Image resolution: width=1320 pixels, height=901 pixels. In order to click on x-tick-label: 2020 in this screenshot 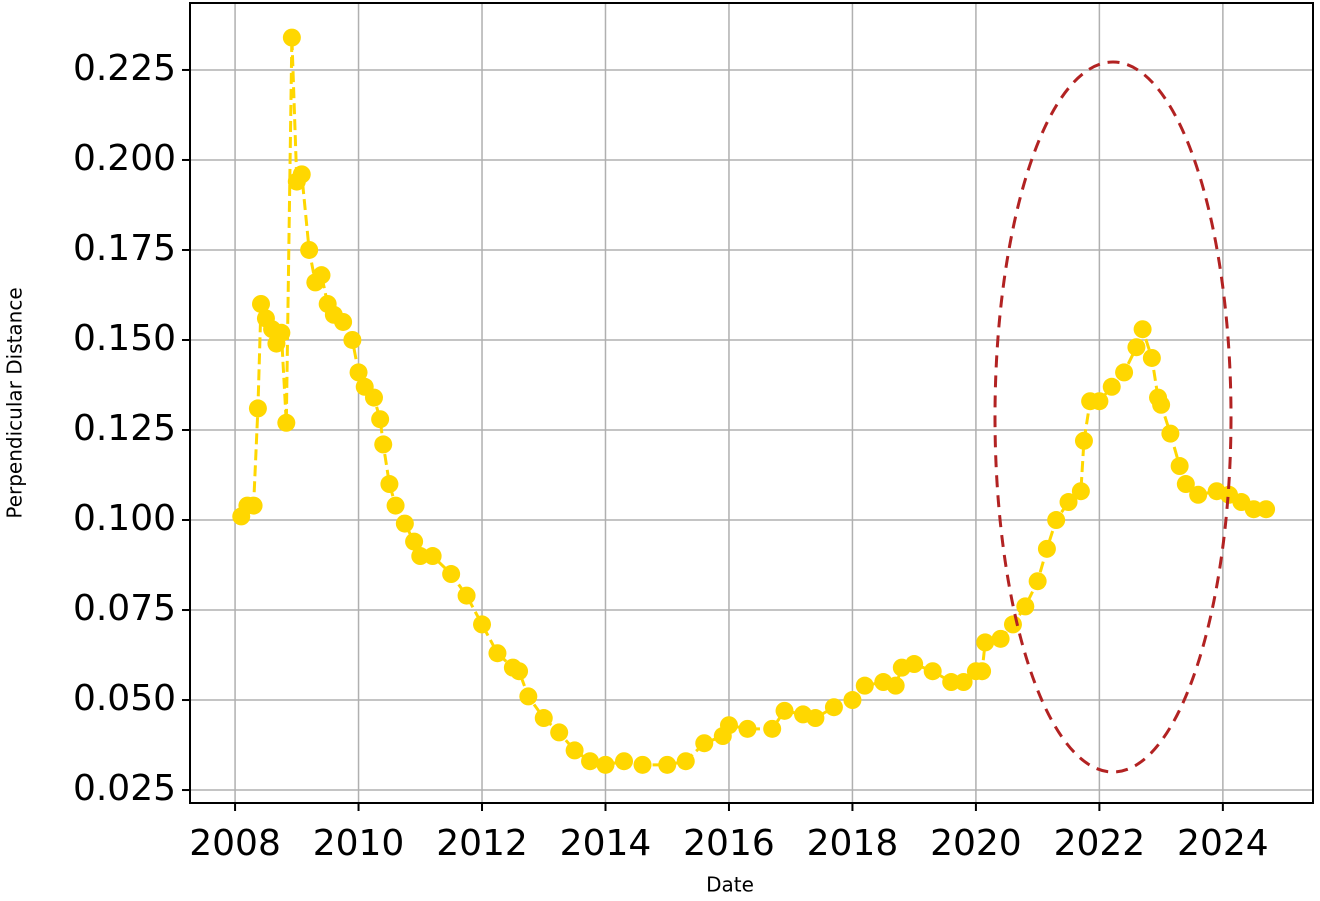, I will do `click(976, 843)`.